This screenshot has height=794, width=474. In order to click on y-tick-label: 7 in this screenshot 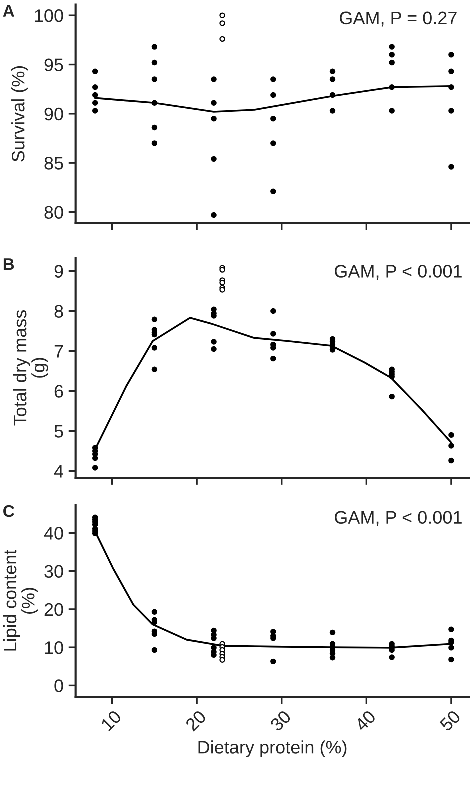, I will do `click(59, 351)`.